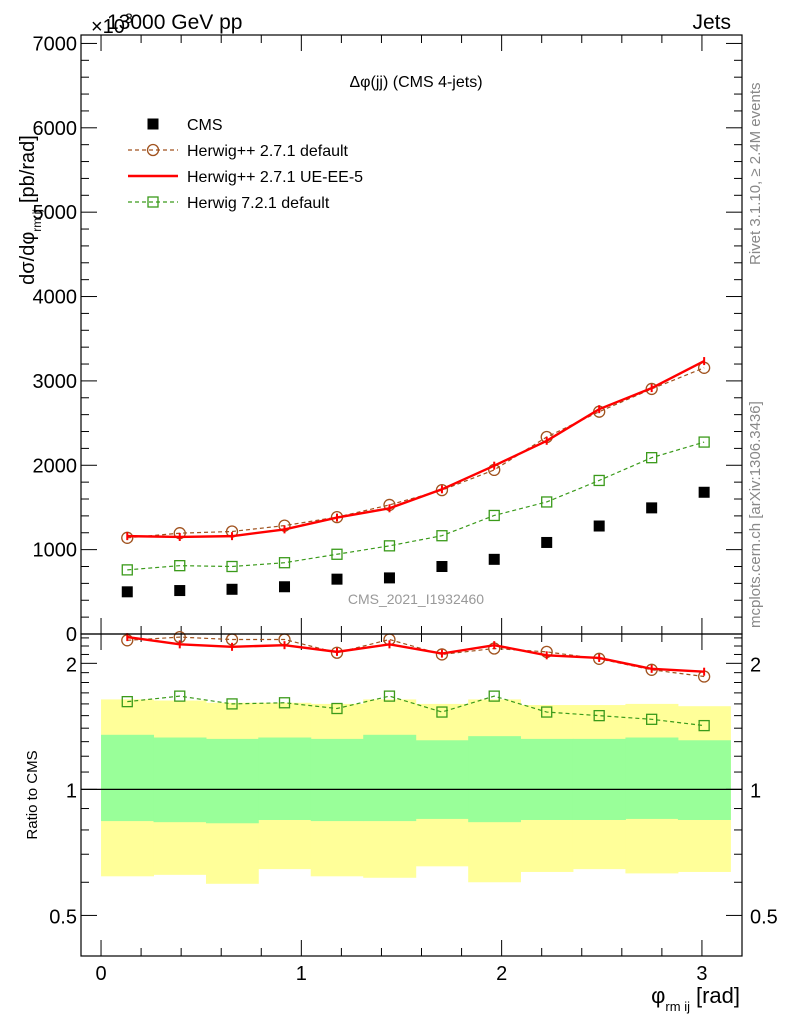  What do you see at coordinates (55, 298) in the screenshot?
I see `y-tick-label: 4000` at bounding box center [55, 298].